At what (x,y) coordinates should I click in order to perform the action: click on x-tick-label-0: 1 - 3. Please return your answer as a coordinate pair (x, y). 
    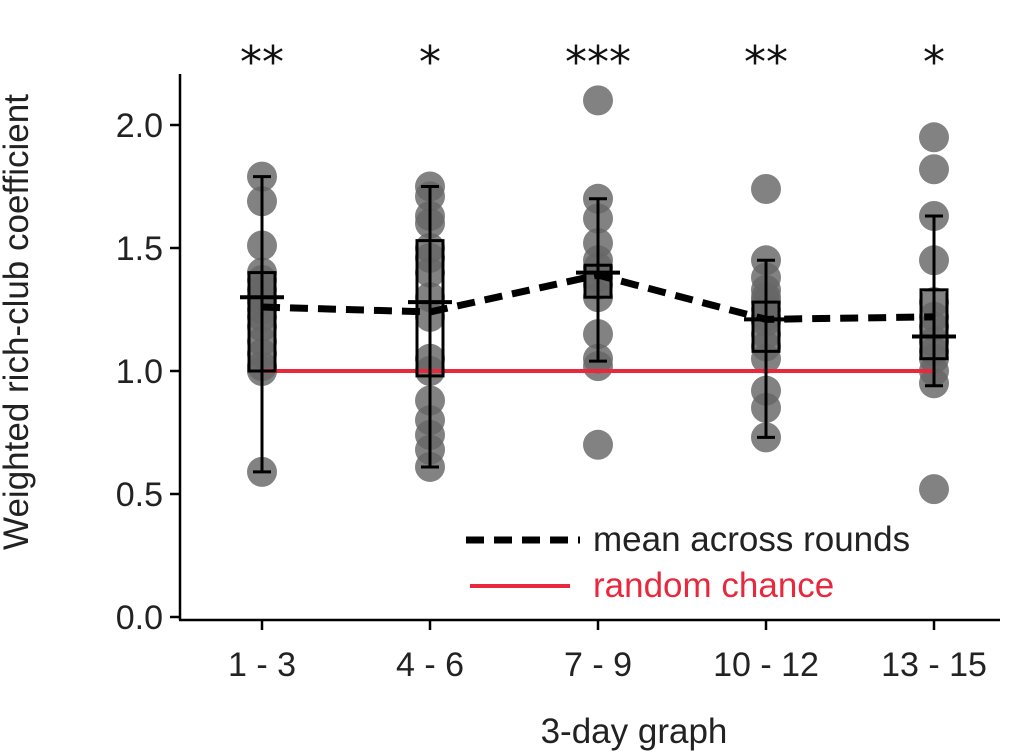
    Looking at the image, I should click on (262, 665).